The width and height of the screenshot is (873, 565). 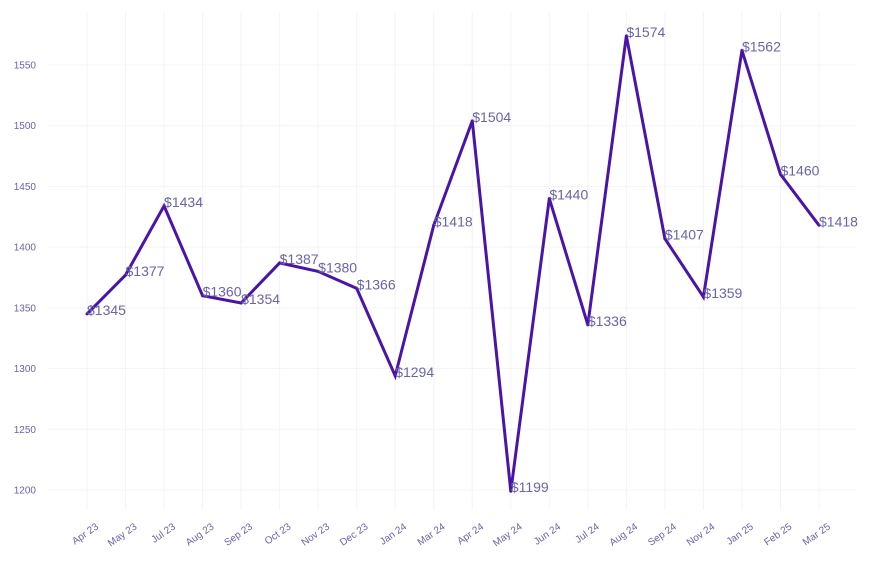 What do you see at coordinates (393, 534) in the screenshot?
I see `x-tick-label: Jan 24` at bounding box center [393, 534].